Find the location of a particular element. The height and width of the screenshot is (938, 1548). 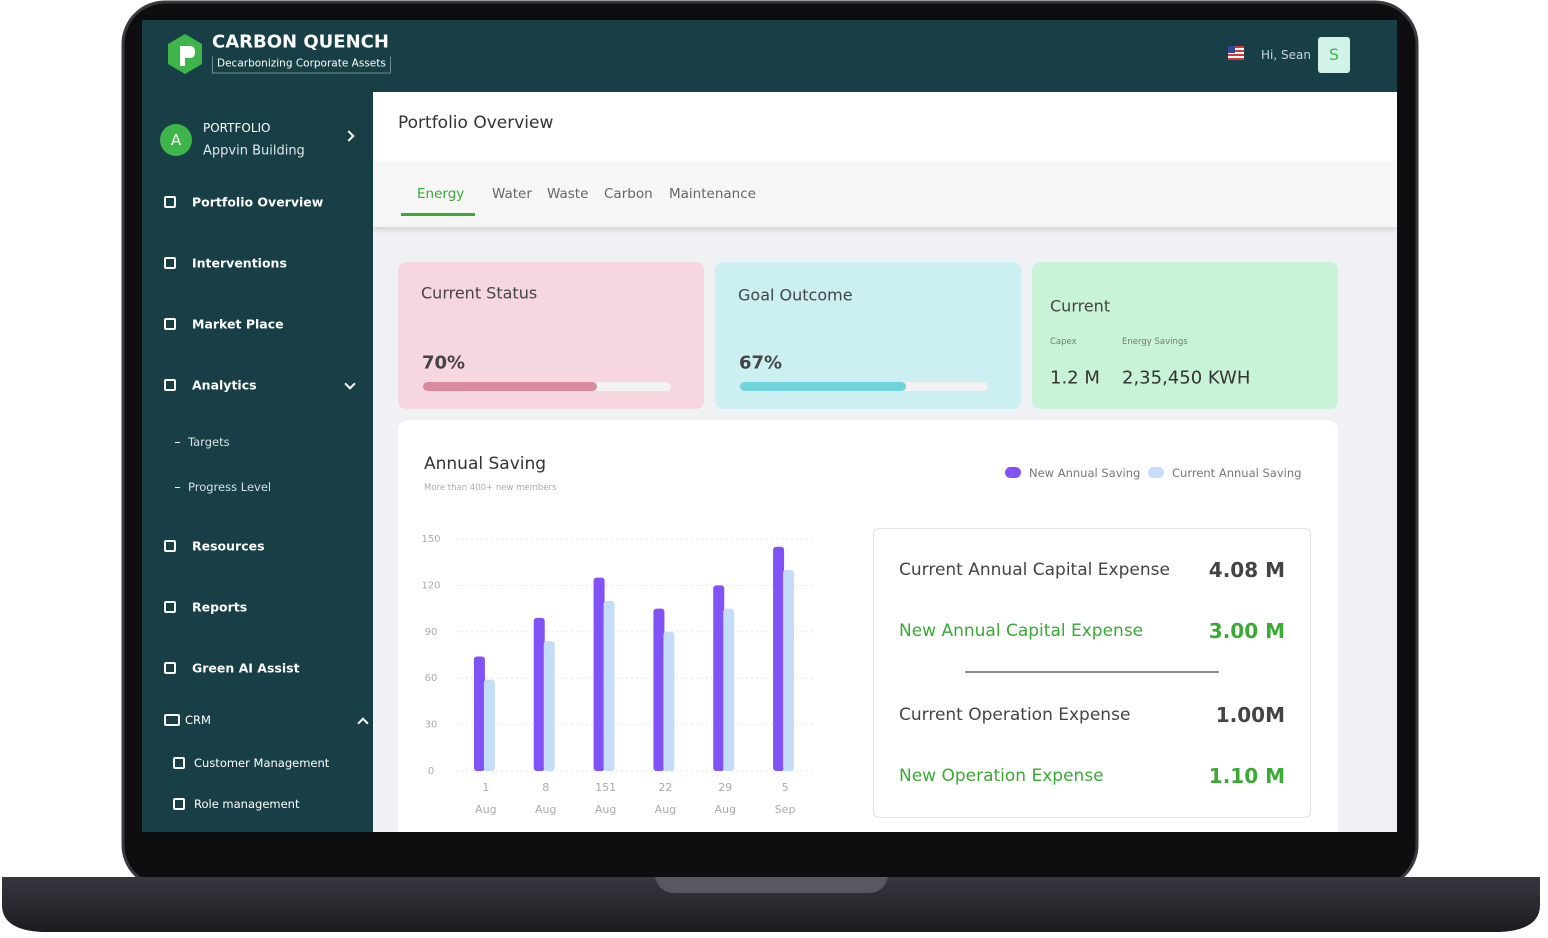

metric-label: Energy Savings is located at coordinates (1155, 342).